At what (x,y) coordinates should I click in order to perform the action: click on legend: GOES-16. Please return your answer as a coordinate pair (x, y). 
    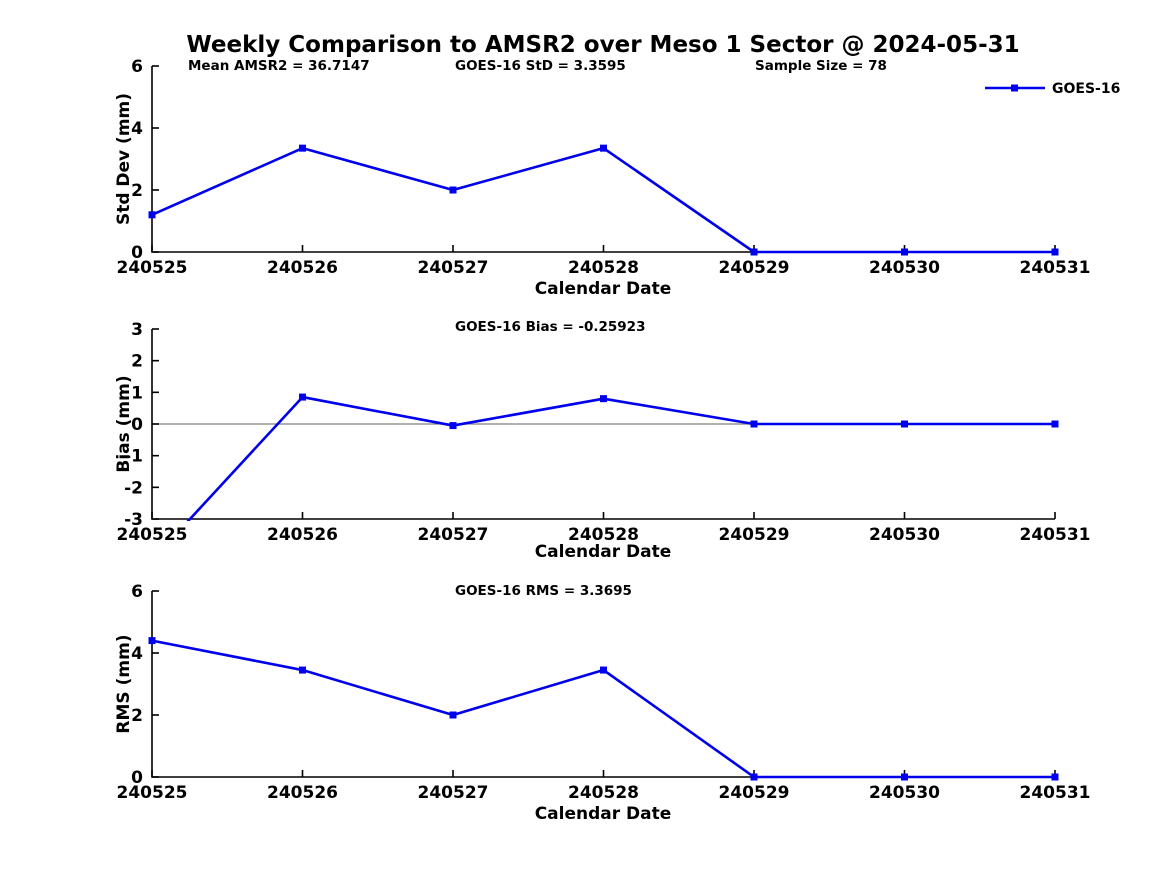
    Looking at the image, I should click on (1052, 89).